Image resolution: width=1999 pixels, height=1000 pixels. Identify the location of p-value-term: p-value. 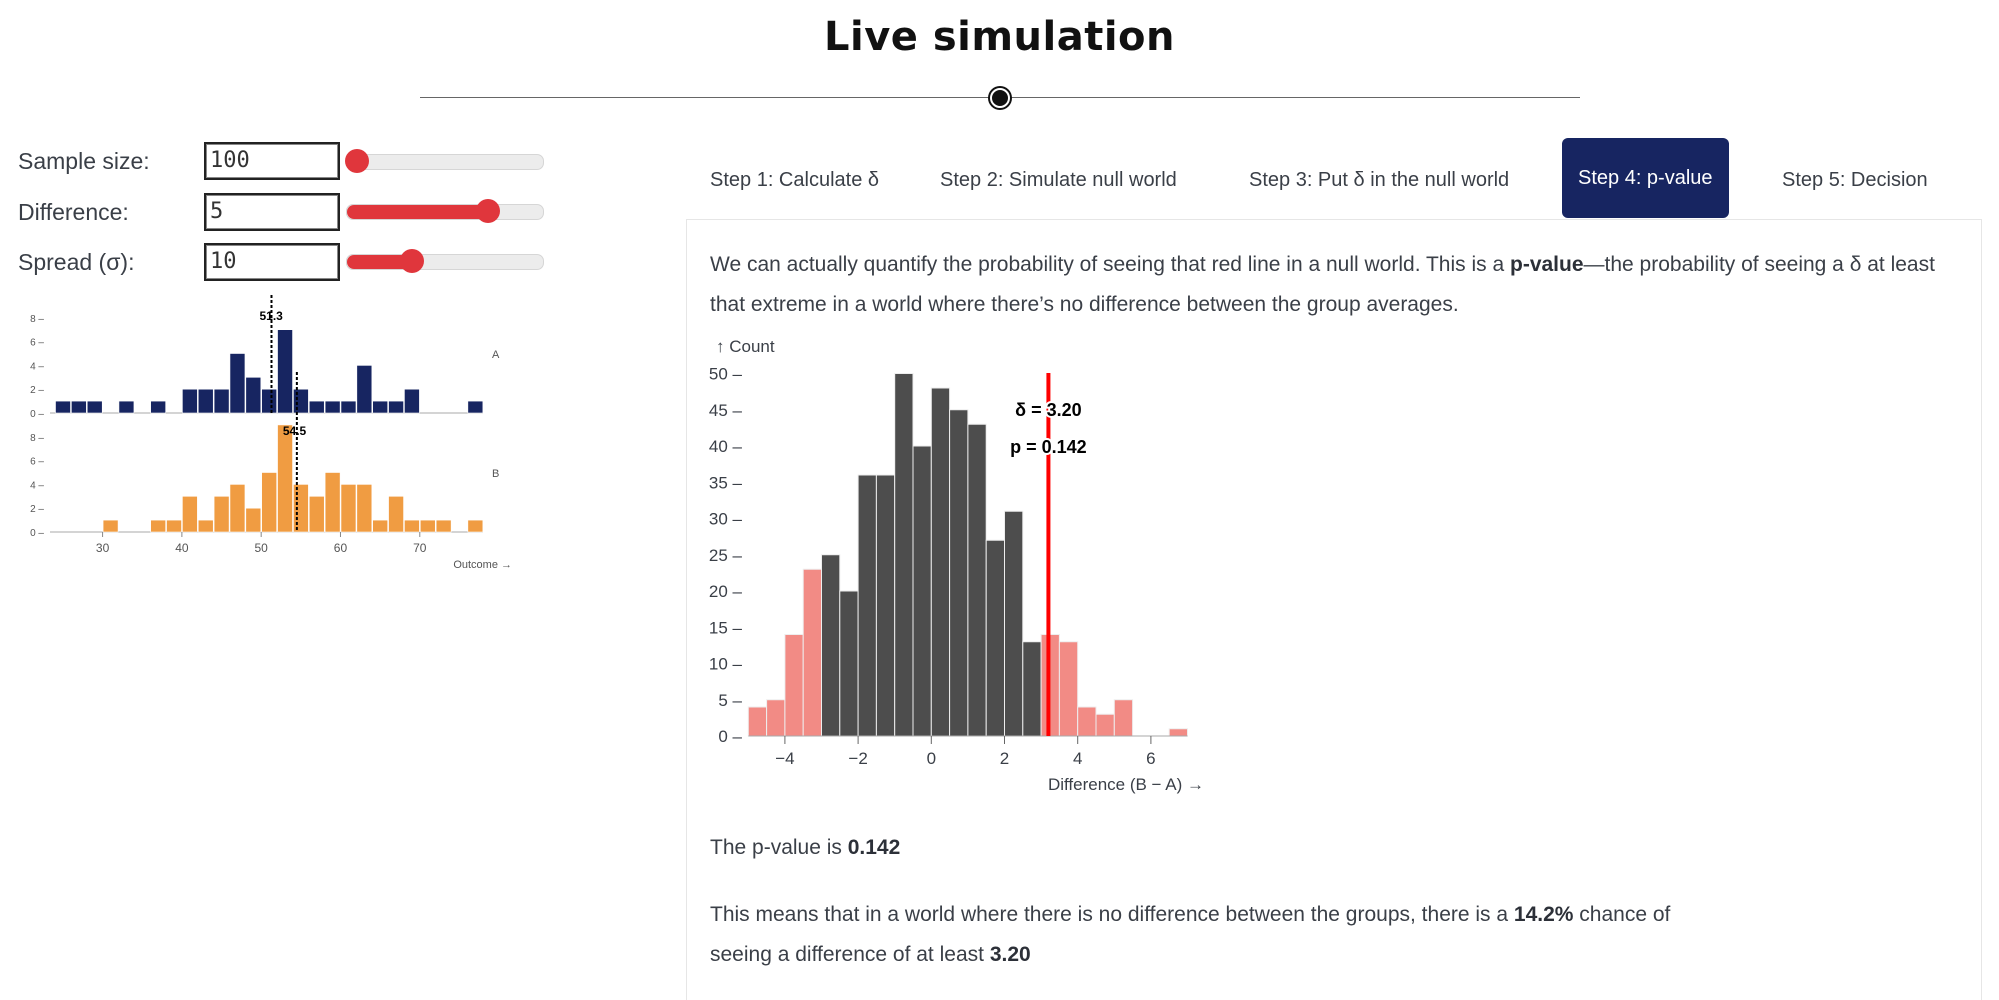
(1547, 264).